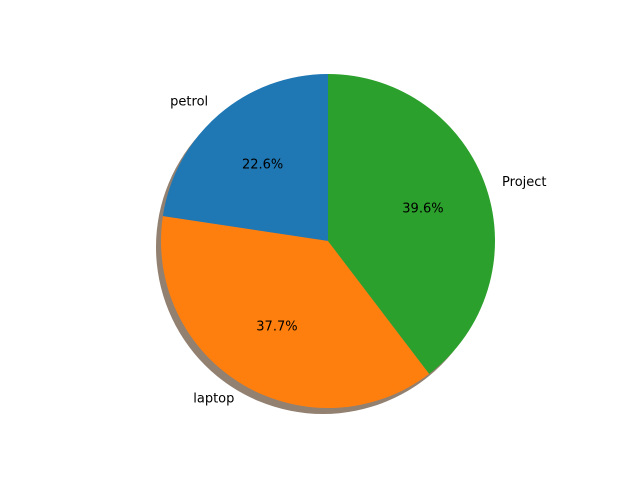  Describe the element at coordinates (422, 208) in the screenshot. I see `pct-label-project: 39.6%` at that location.